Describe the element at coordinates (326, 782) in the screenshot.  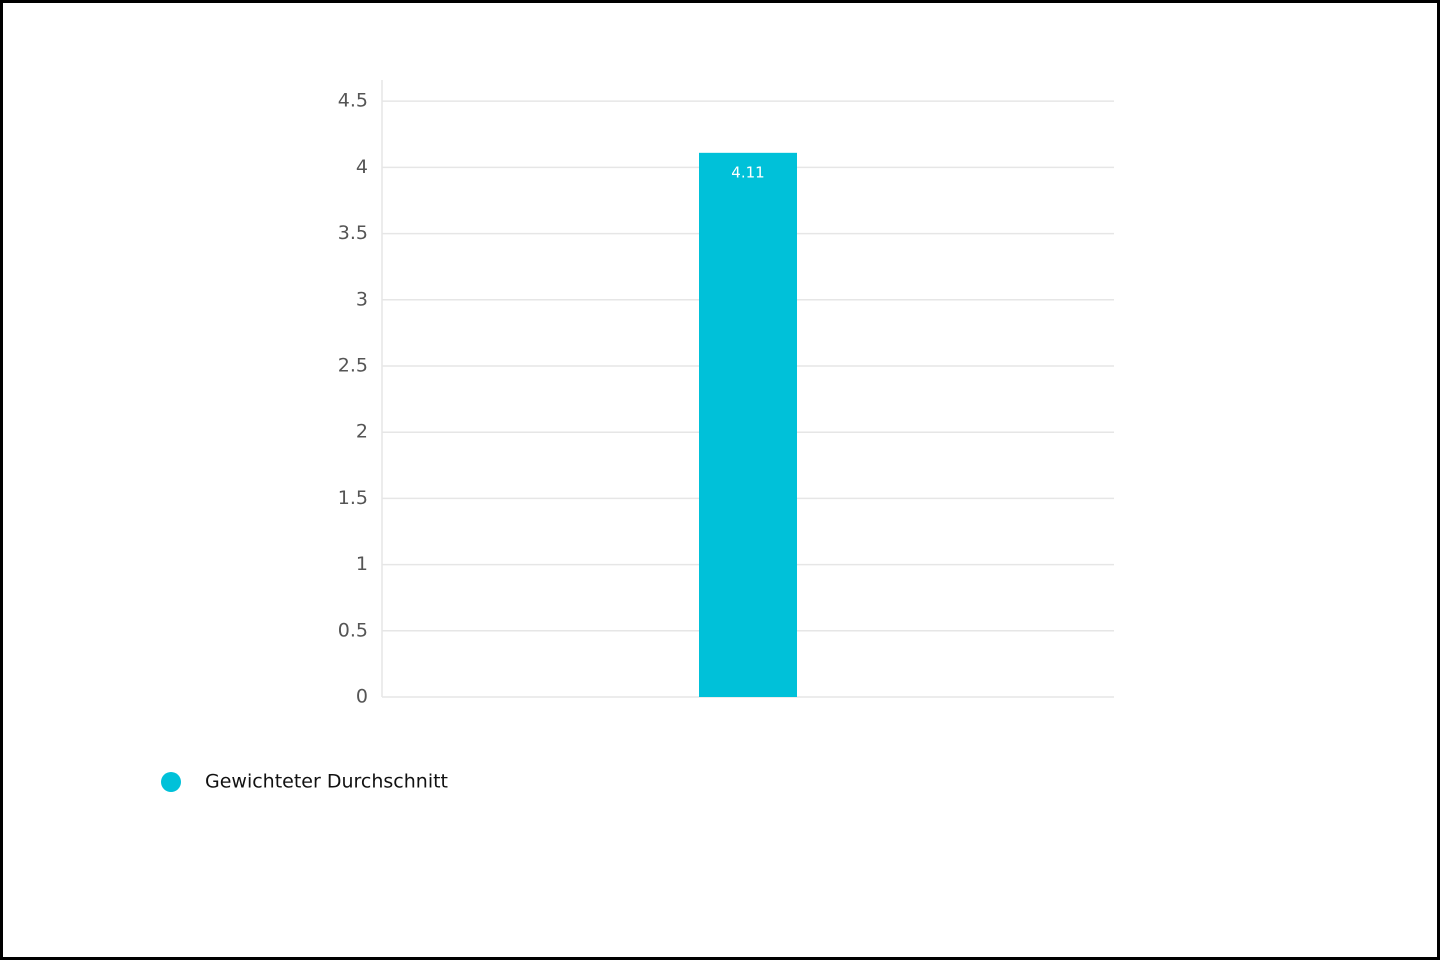
I see `legend-label: Gewichteter Durchschnitt` at that location.